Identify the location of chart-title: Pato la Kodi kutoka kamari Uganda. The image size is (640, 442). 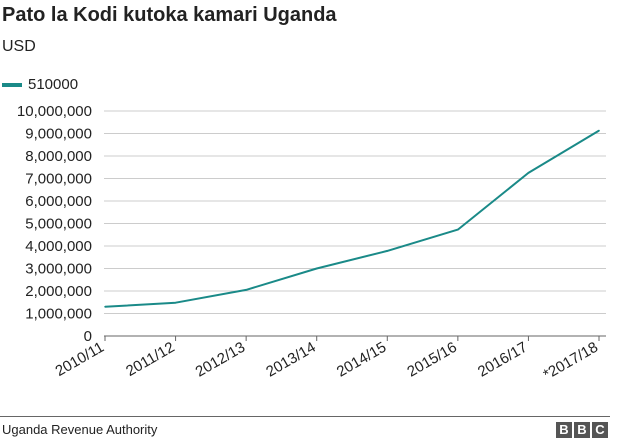
(169, 15).